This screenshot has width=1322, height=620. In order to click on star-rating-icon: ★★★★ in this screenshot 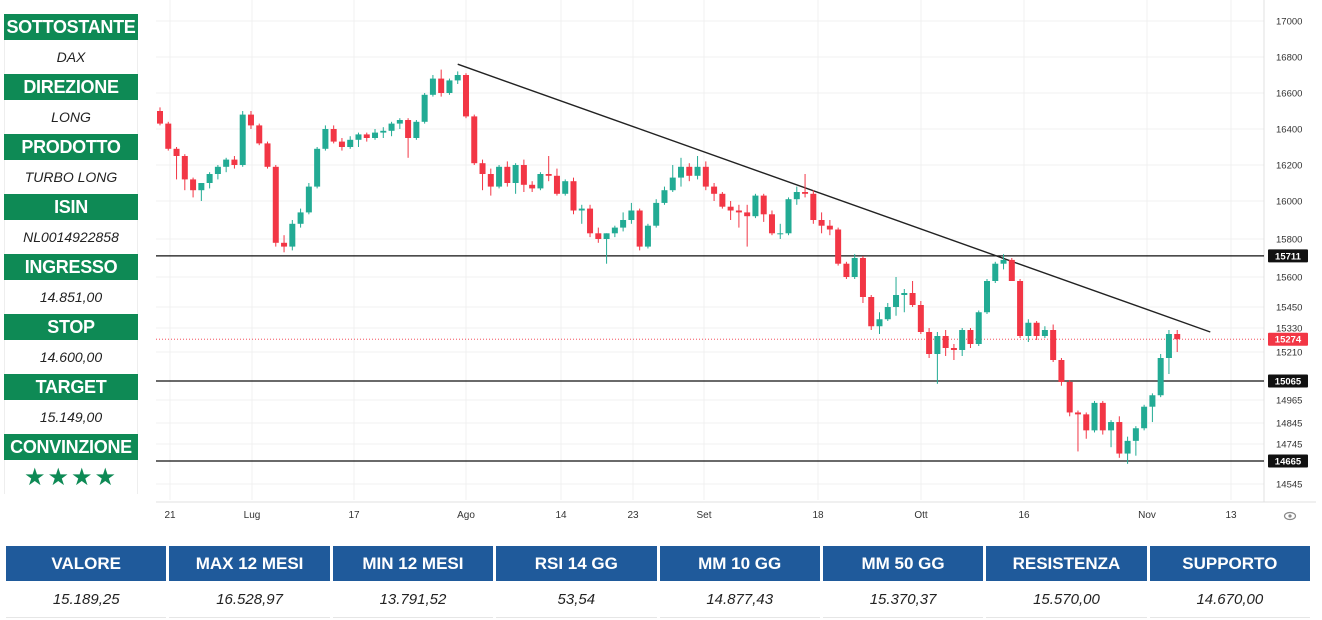, I will do `click(71, 477)`.